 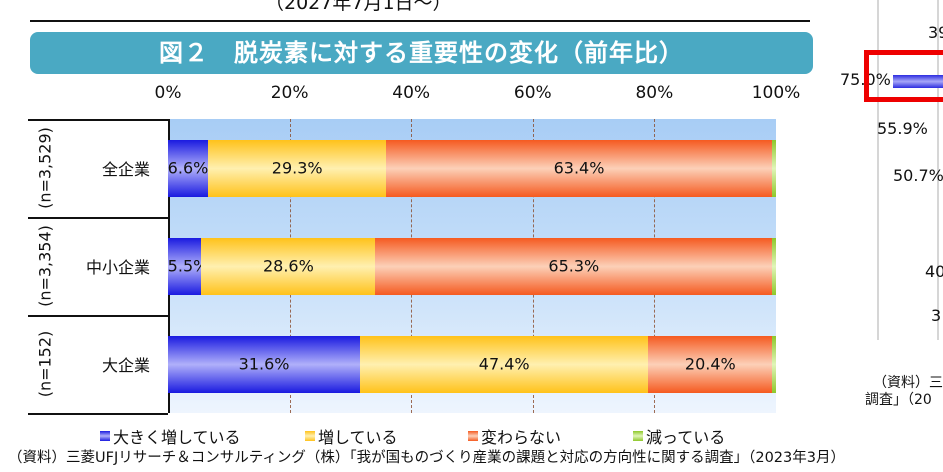 What do you see at coordinates (45, 168) in the screenshot?
I see `sample-size-label: (n=3,529)` at bounding box center [45, 168].